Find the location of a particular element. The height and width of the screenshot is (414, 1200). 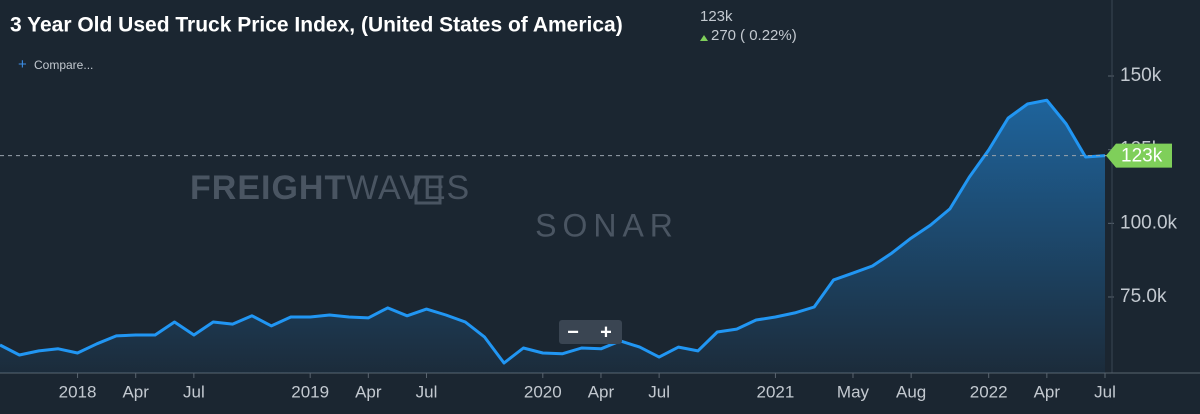

watermark: FREIGHTWAVES is located at coordinates (330, 188).